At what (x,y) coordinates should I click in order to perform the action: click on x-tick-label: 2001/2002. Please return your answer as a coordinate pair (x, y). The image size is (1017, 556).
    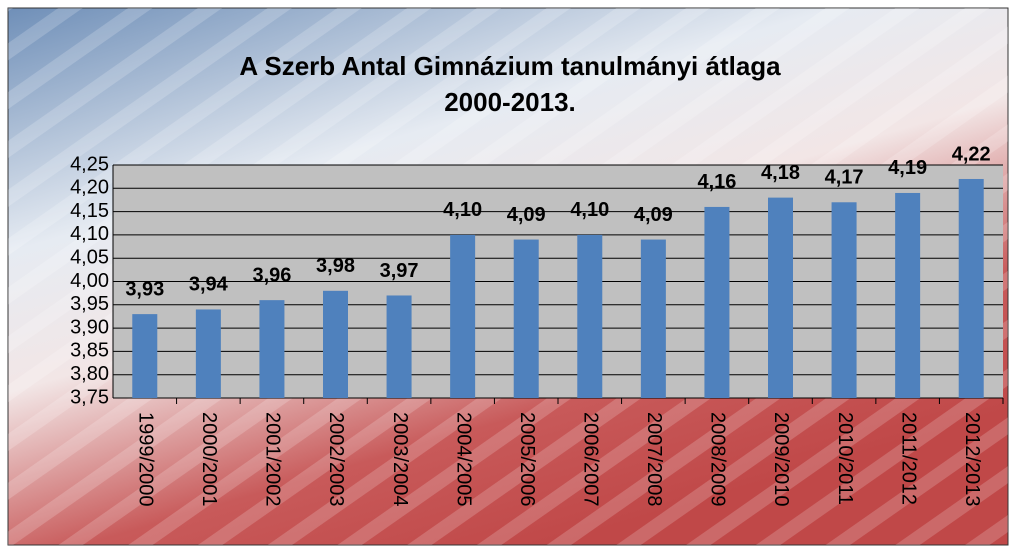
    Looking at the image, I should click on (273, 459).